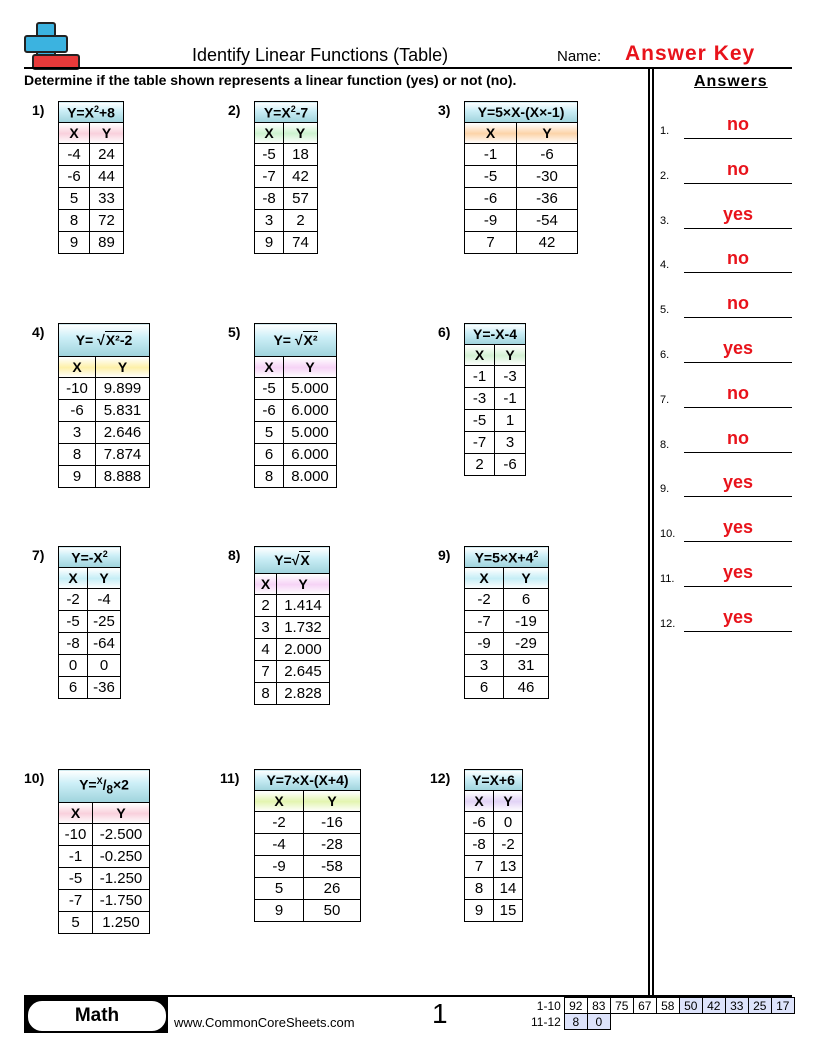 The height and width of the screenshot is (1056, 816). I want to click on table-cell: 74, so click(300, 242).